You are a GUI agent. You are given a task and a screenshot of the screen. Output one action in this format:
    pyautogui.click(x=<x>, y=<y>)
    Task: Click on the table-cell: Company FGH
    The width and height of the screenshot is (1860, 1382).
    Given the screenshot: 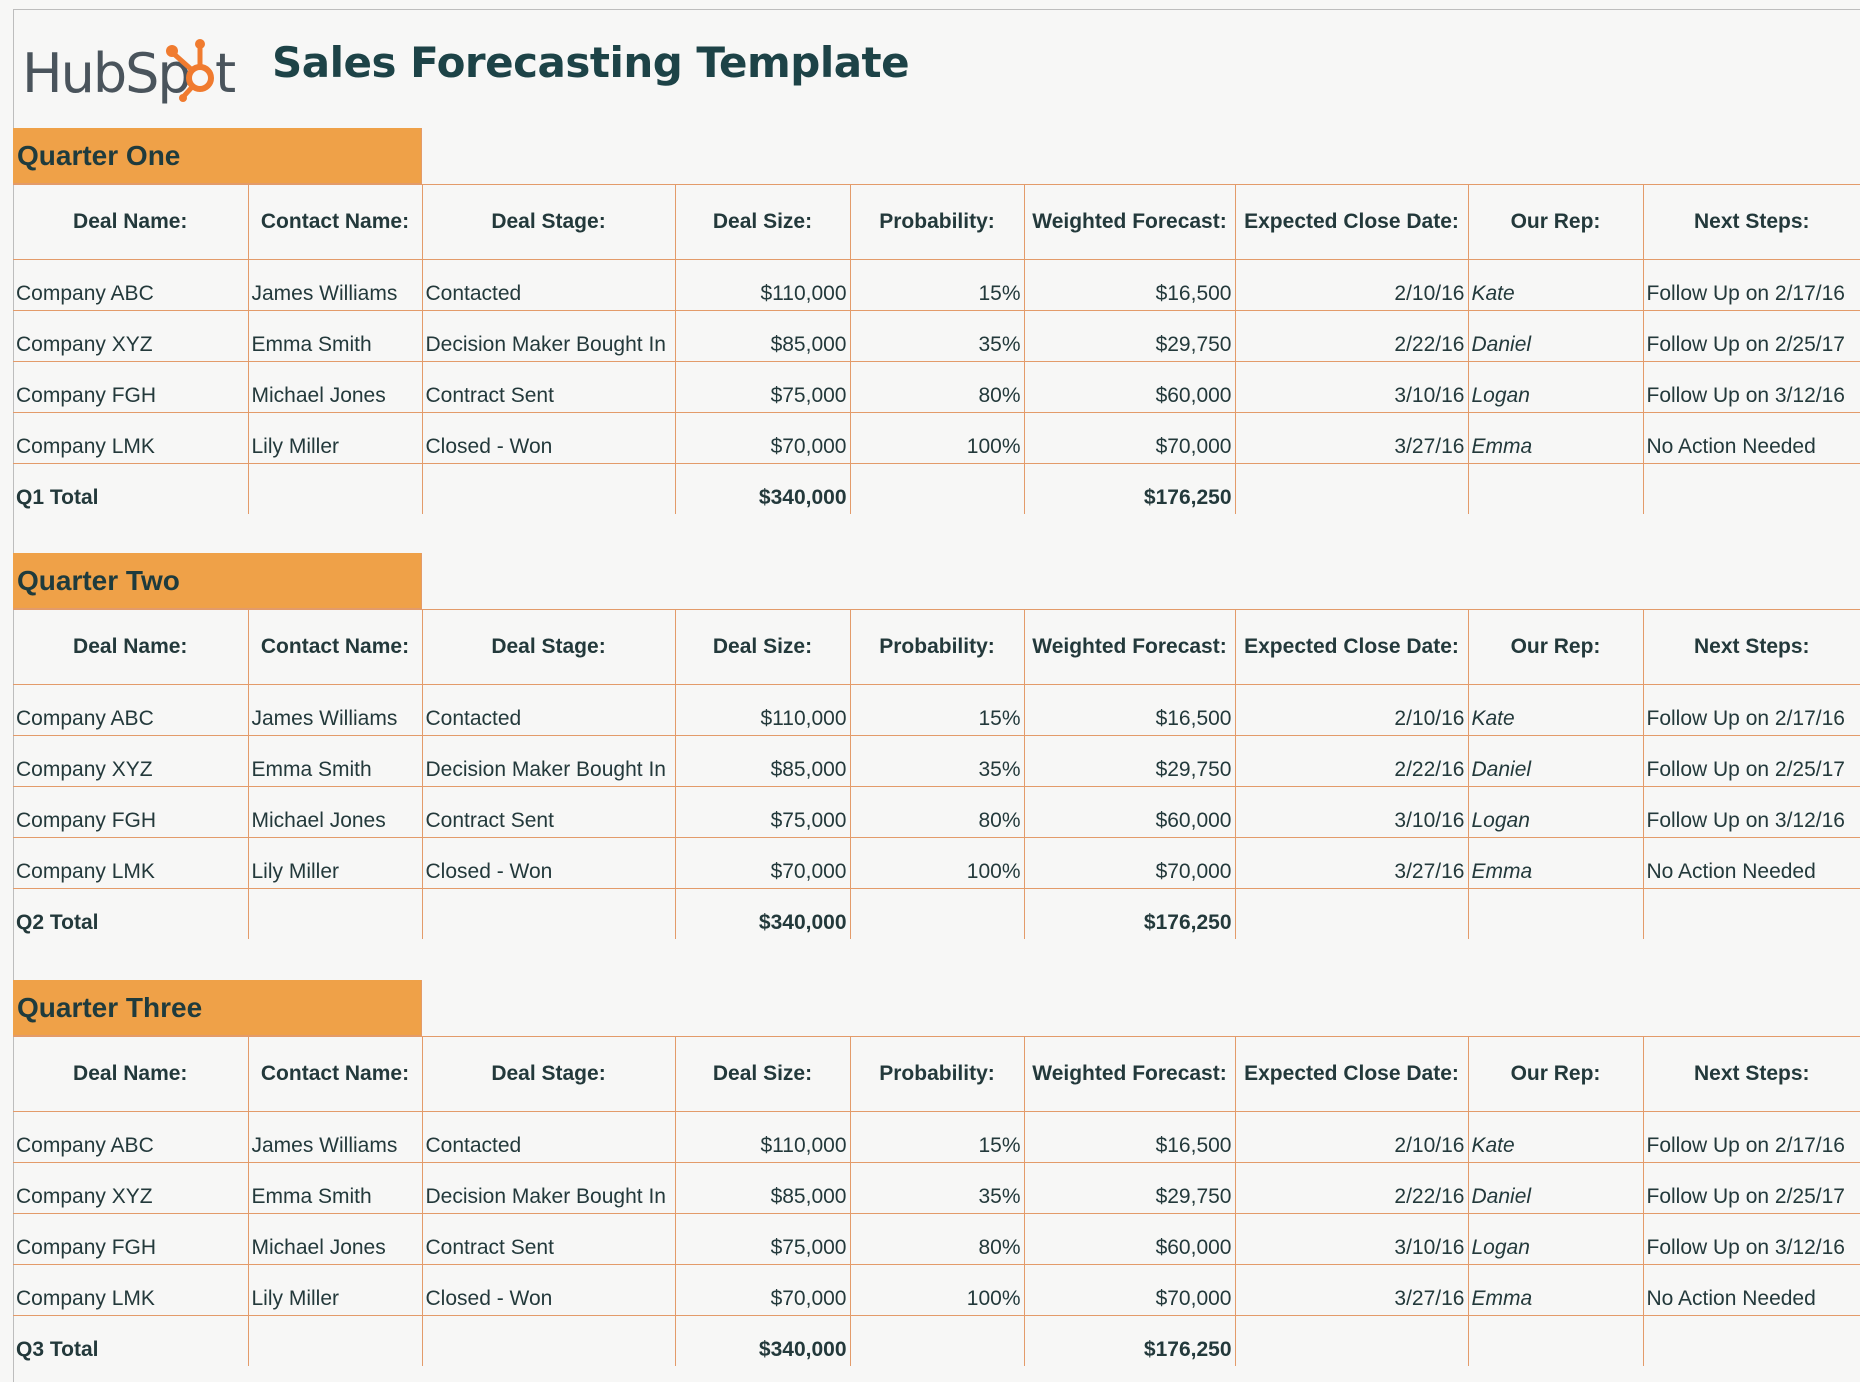 What is the action you would take?
    pyautogui.click(x=131, y=812)
    